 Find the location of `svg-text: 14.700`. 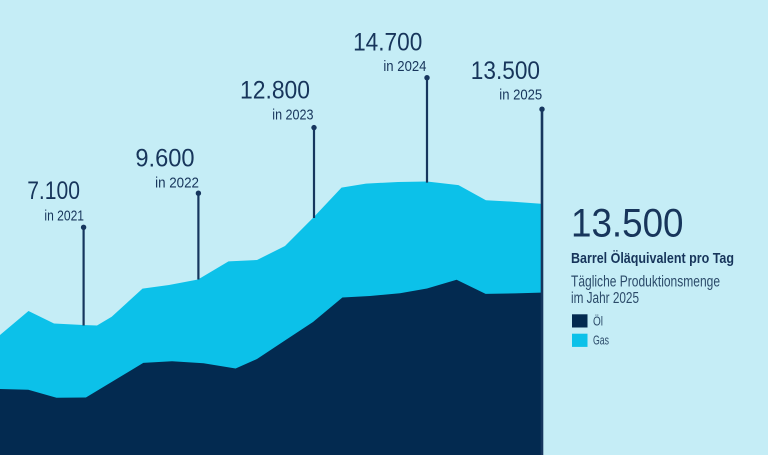

svg-text: 14.700 is located at coordinates (387, 43).